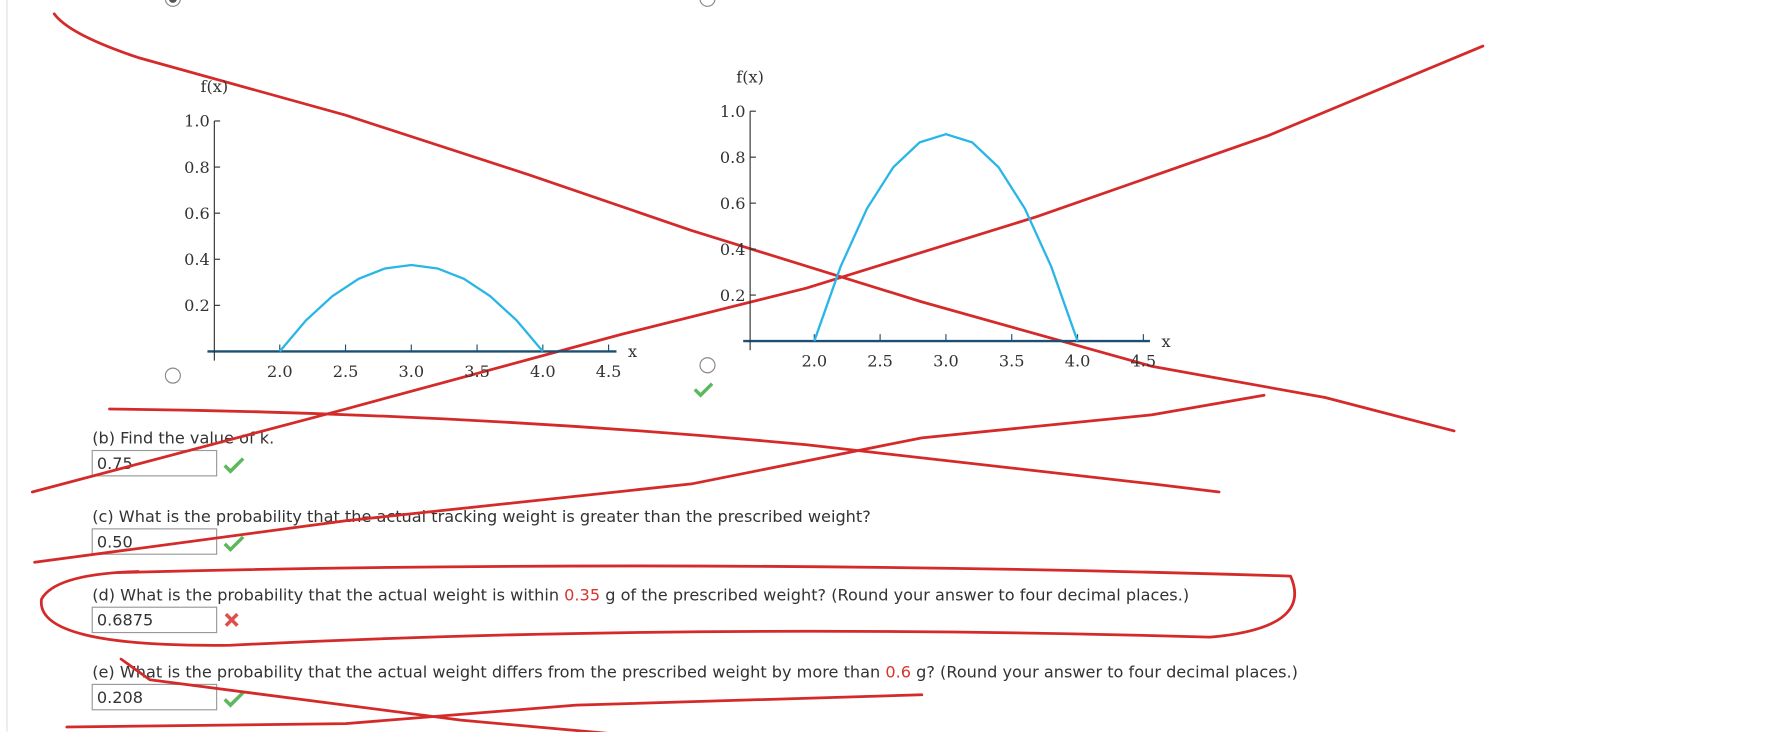 This screenshot has height=732, width=1786. What do you see at coordinates (582, 594) in the screenshot?
I see `question-part: 0.35` at bounding box center [582, 594].